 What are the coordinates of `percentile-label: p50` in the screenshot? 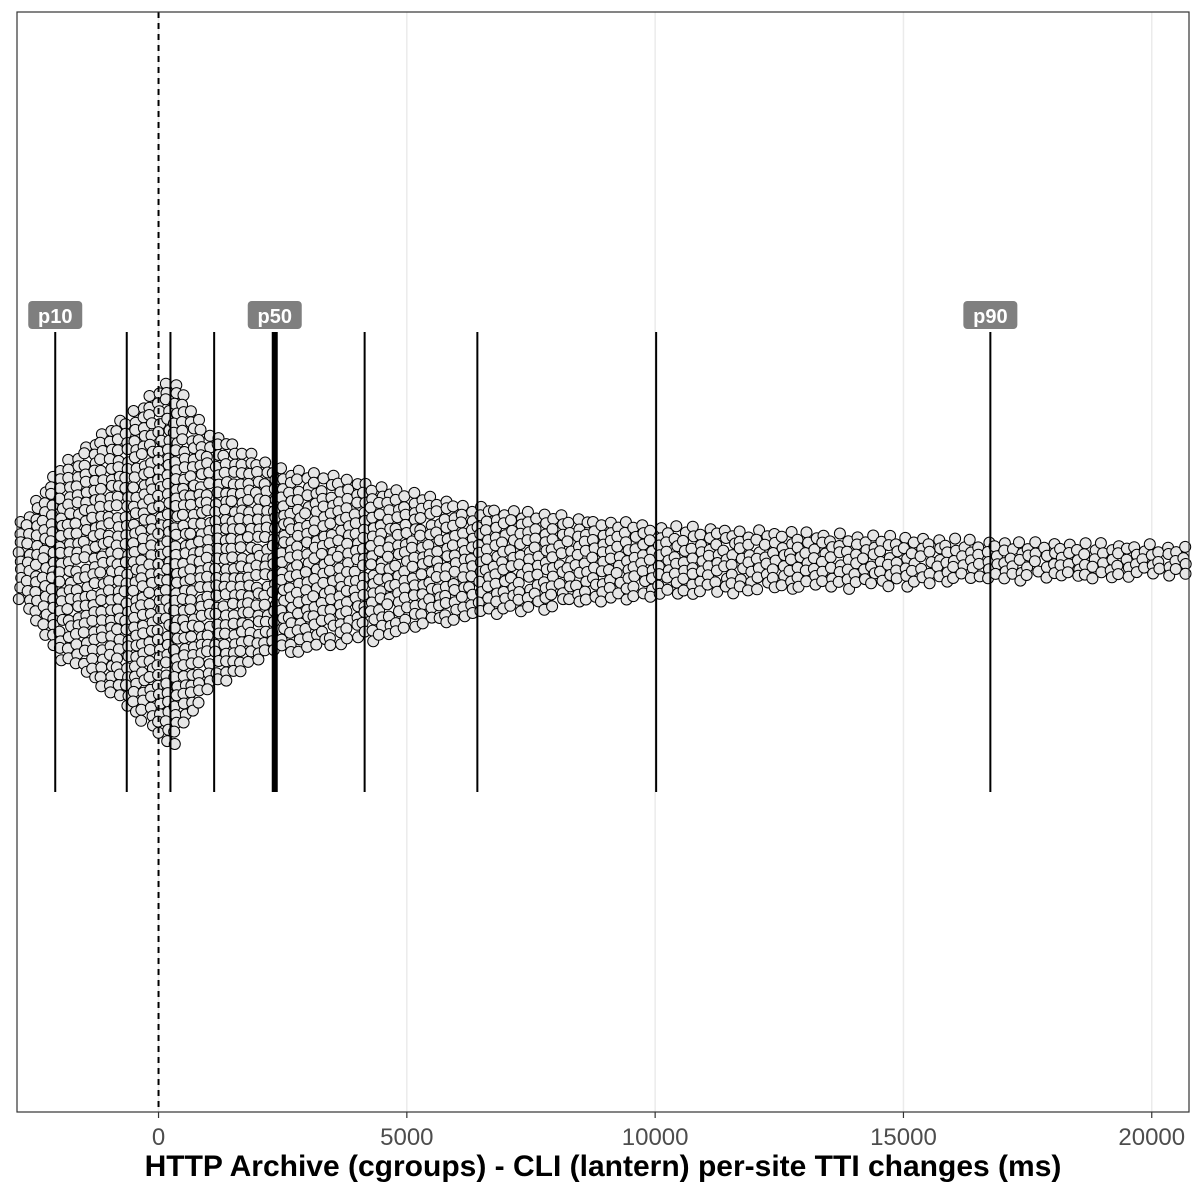 It's located at (275, 317).